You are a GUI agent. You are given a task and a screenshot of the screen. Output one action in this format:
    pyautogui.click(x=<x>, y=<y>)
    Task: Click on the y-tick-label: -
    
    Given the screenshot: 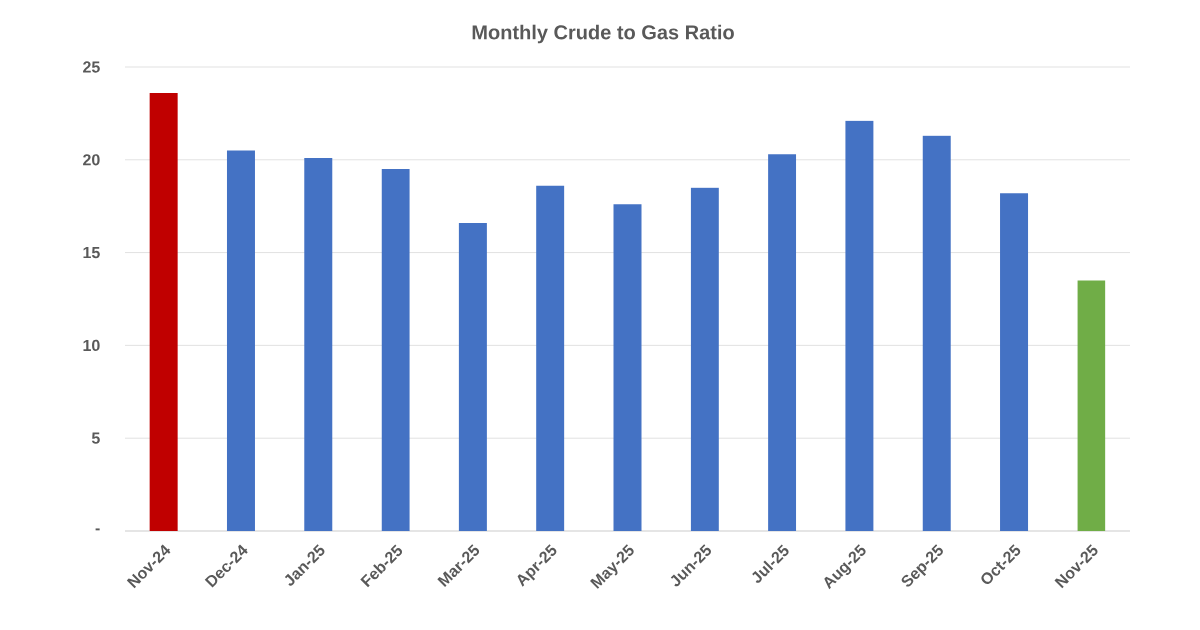 What is the action you would take?
    pyautogui.click(x=97, y=529)
    